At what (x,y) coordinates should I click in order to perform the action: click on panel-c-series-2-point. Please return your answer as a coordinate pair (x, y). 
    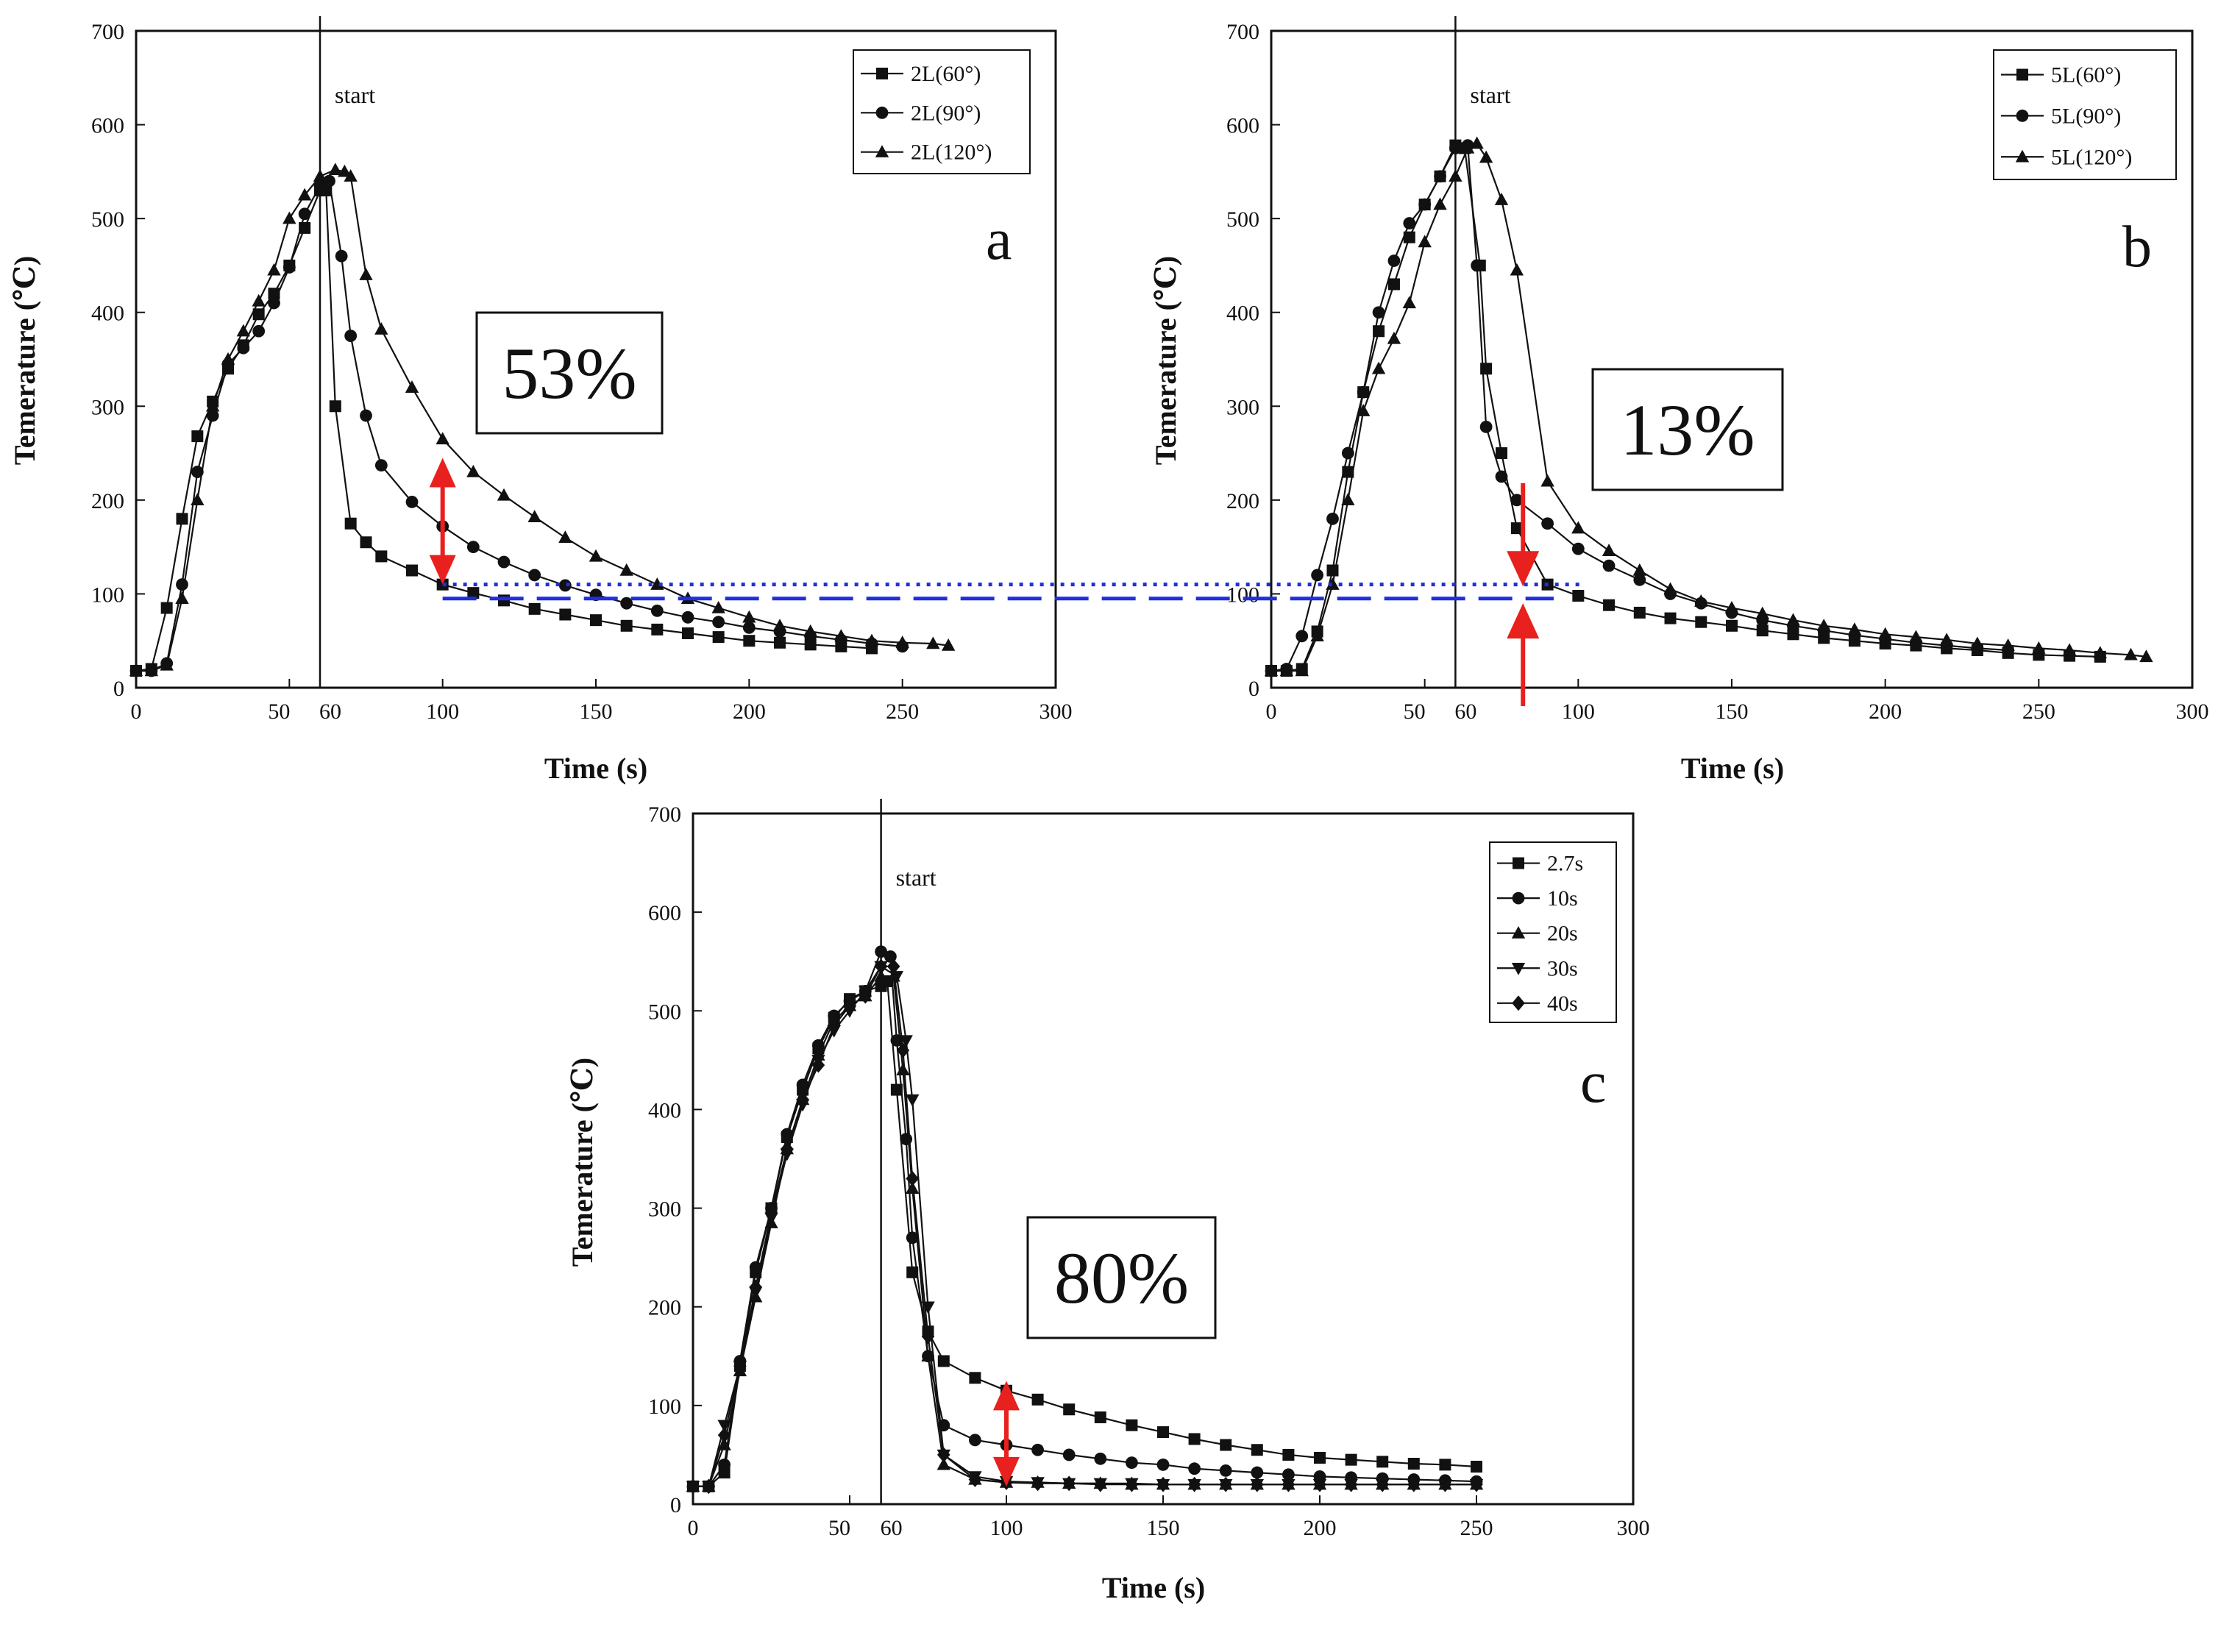
    Looking at the image, I should click on (943, 1464).